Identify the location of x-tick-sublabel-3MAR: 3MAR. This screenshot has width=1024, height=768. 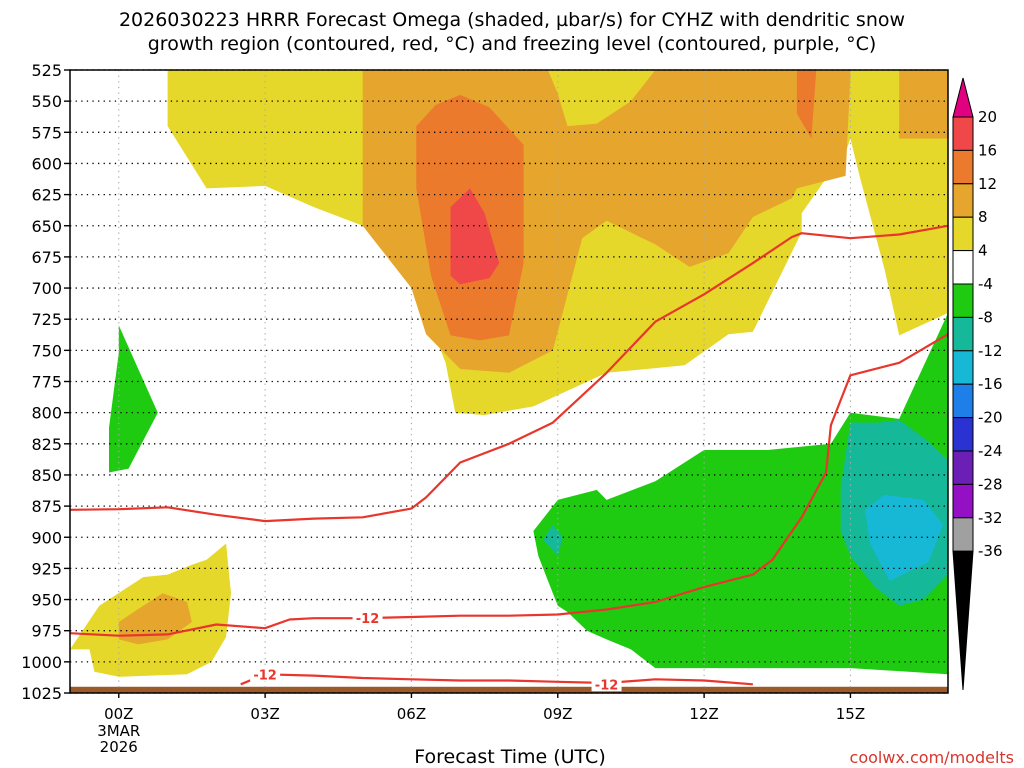
(118, 731).